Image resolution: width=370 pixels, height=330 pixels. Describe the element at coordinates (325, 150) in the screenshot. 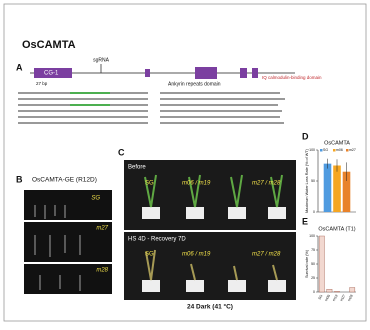

I see `legend-label: SG` at that location.